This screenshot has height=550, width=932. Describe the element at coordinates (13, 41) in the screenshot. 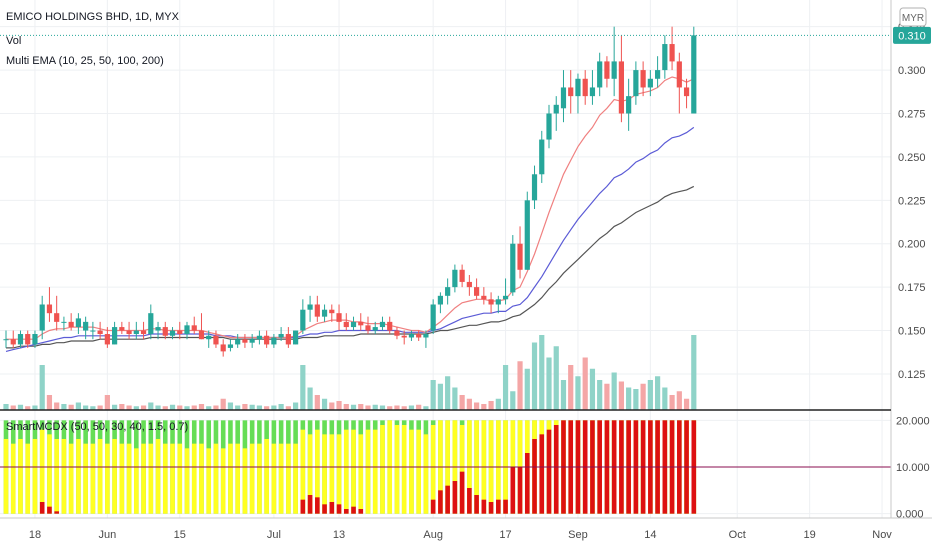

I see `vol-legend: Vol` at that location.